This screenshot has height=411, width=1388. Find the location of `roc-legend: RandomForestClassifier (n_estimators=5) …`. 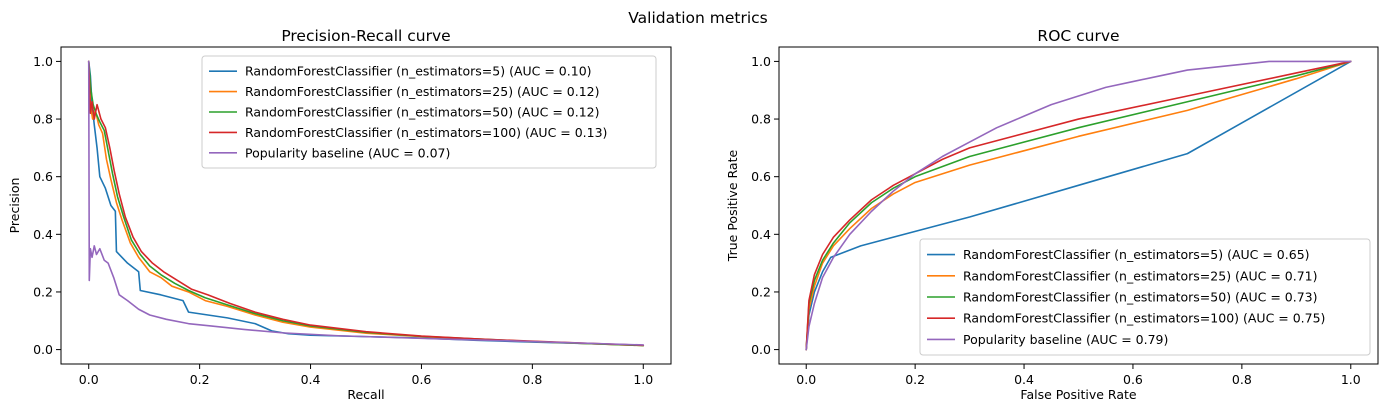

roc-legend: RandomForestClassifier (n_estimators=5) … is located at coordinates (1145, 297).